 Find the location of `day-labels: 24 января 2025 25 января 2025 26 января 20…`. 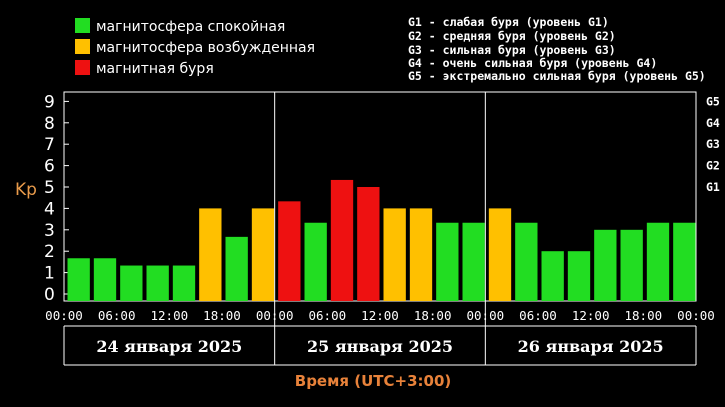

day-labels: 24 января 2025 25 января 2025 26 января 20… is located at coordinates (379, 346).